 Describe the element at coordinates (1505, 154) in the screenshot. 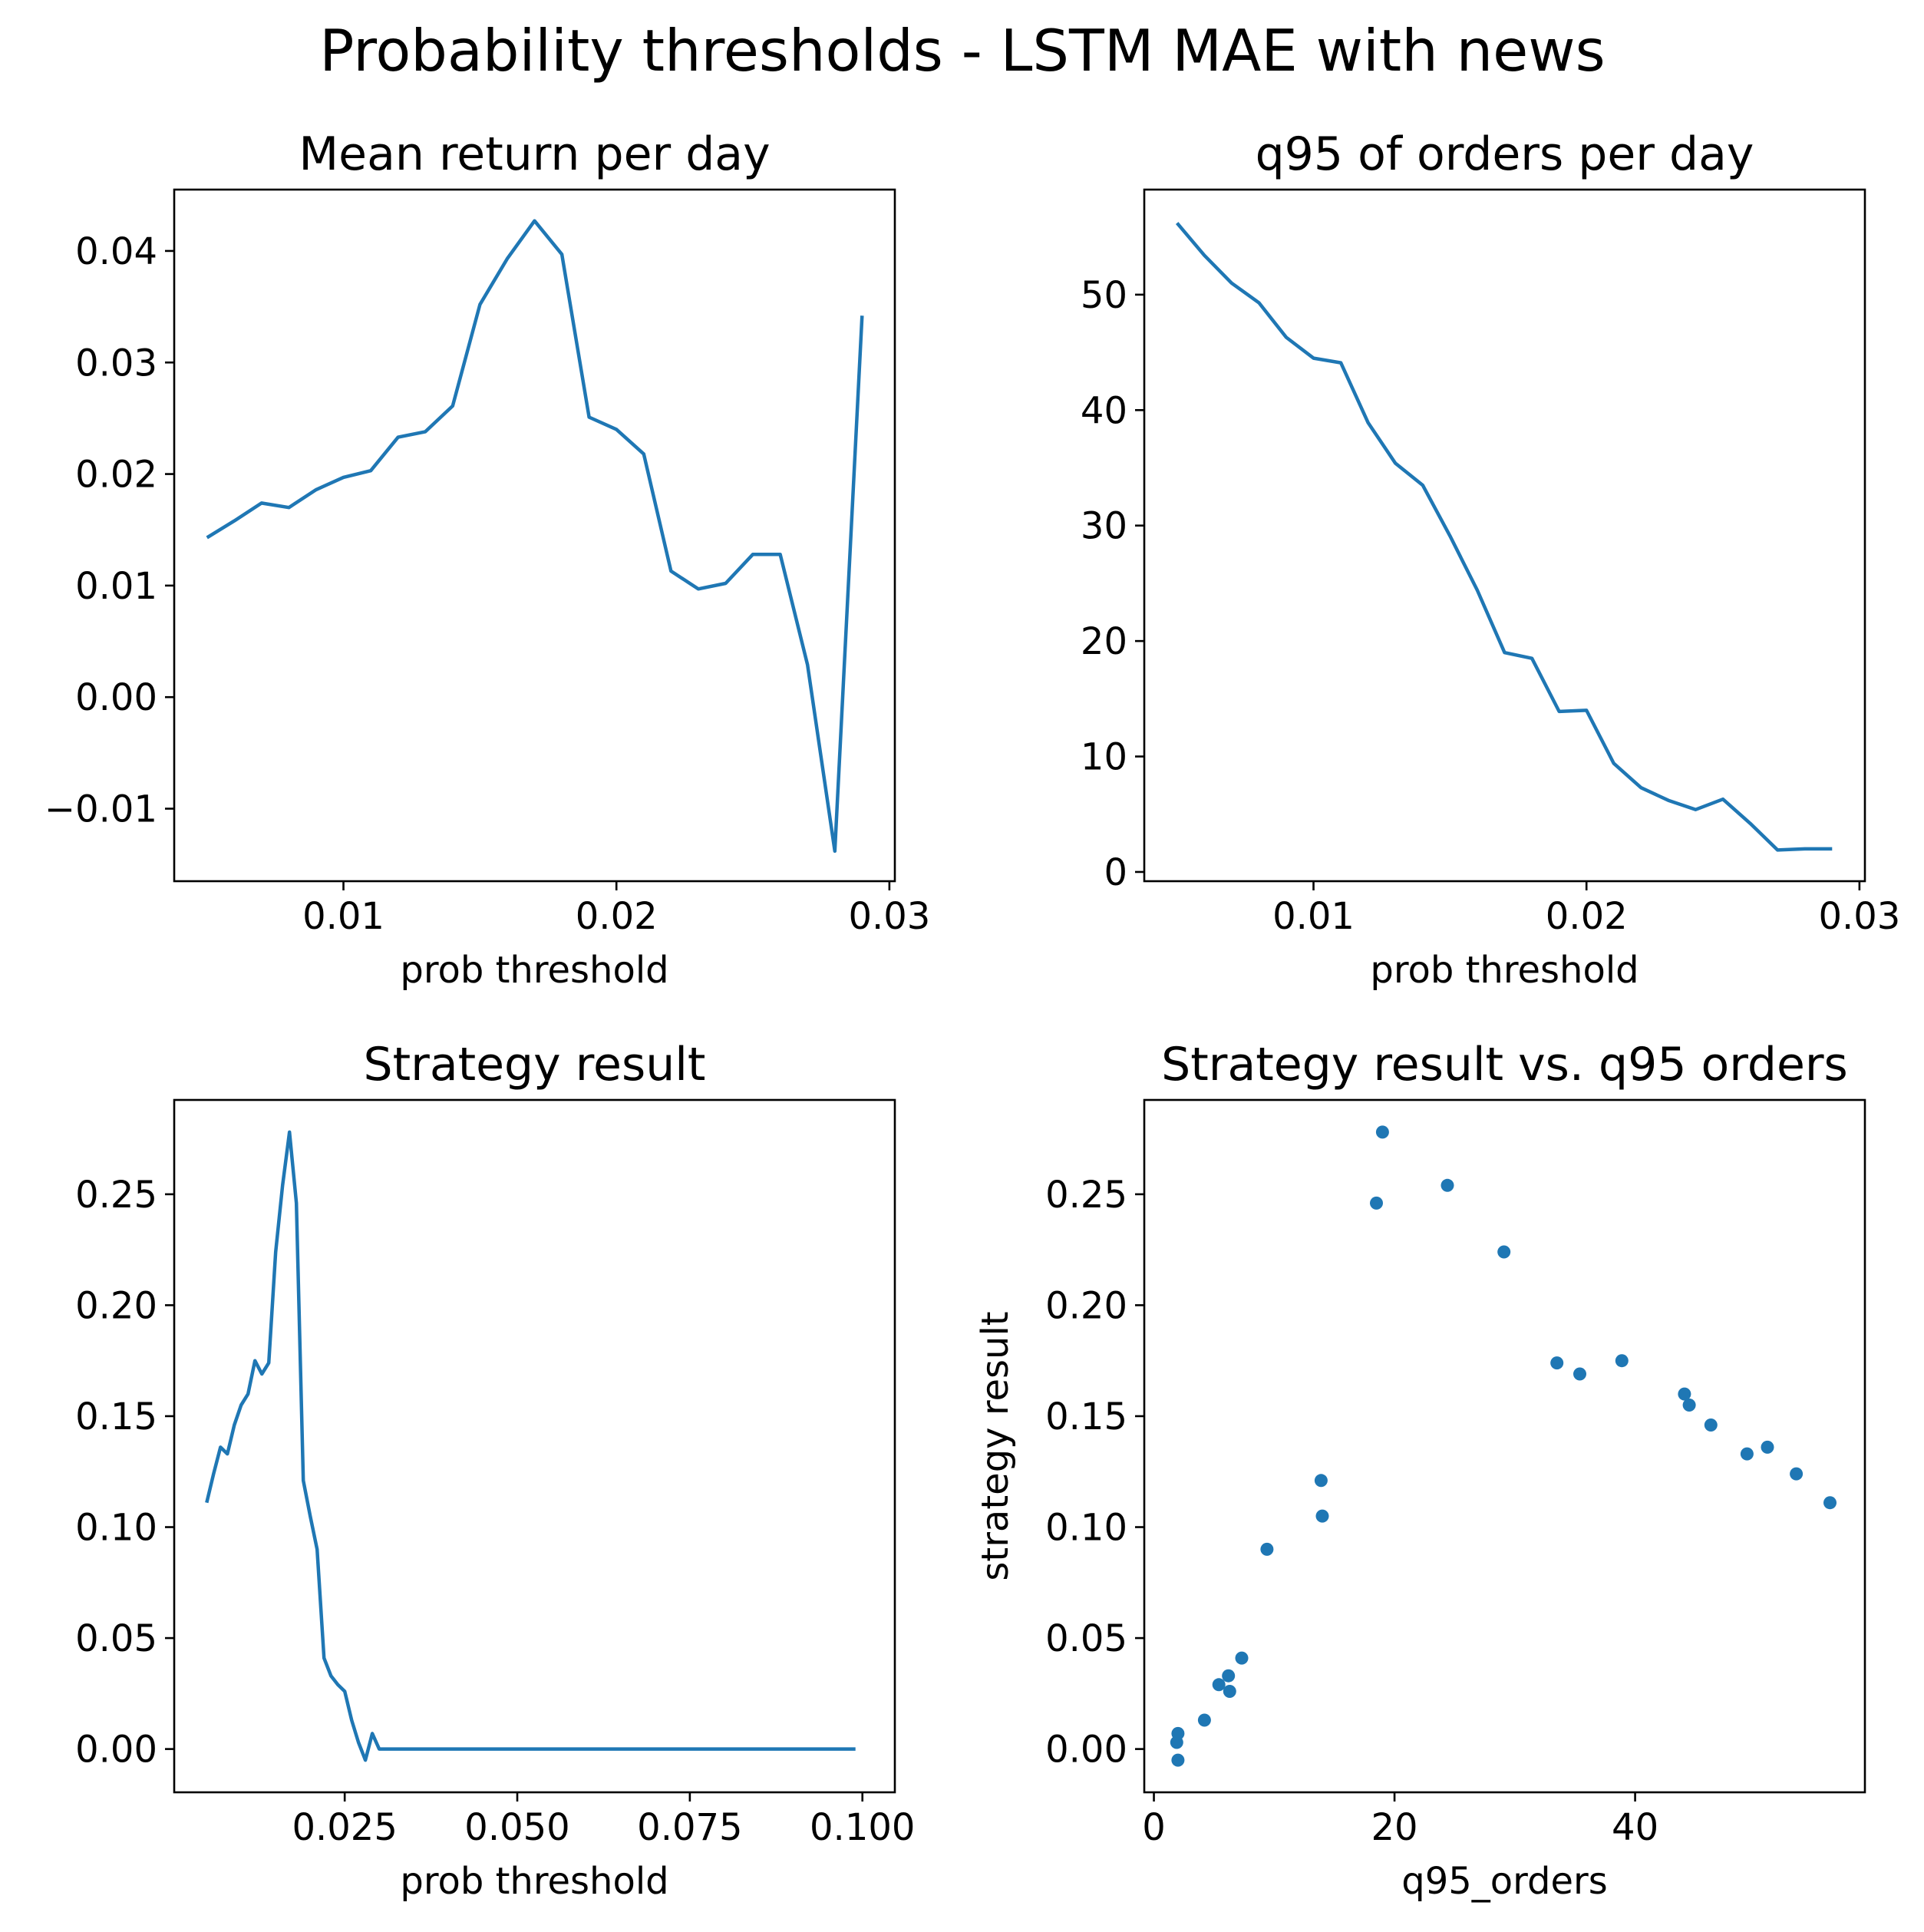

I see `panel-title: q95 of orders per day` at that location.